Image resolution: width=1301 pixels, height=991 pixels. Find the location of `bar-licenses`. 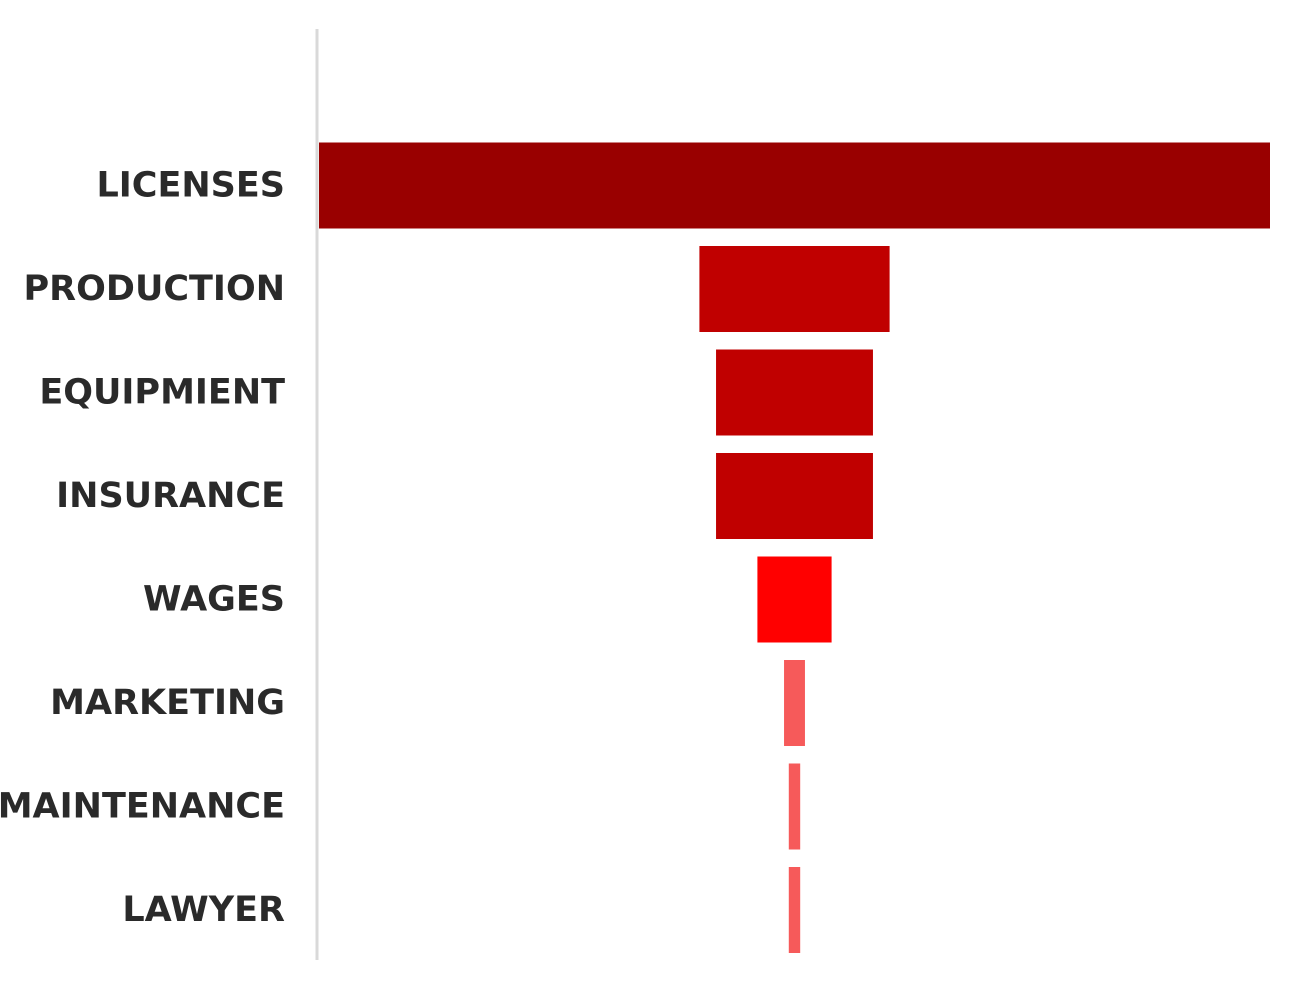

bar-licenses is located at coordinates (794, 185).